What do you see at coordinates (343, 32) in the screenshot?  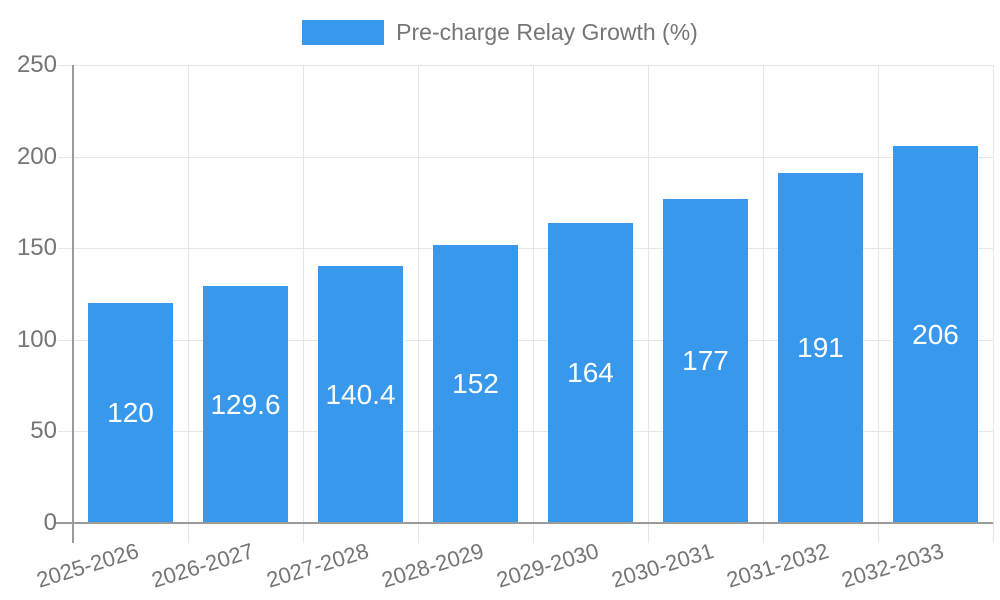 I see `legend-swatch` at bounding box center [343, 32].